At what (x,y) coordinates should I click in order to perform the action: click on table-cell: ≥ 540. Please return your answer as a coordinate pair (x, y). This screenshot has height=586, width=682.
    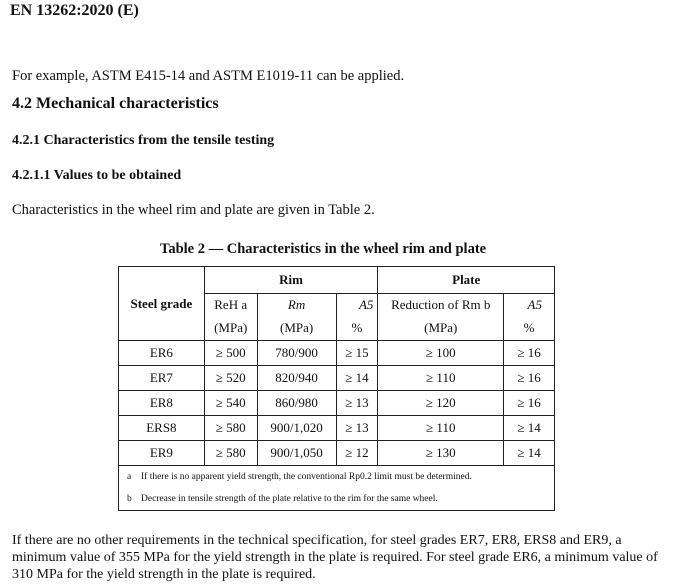
    Looking at the image, I should click on (230, 403).